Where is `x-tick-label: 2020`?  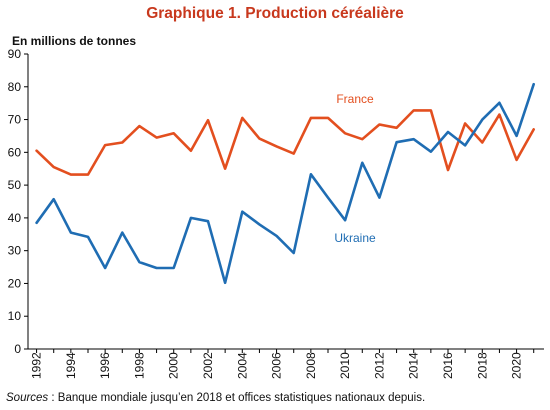
x-tick-label: 2020 is located at coordinates (517, 365).